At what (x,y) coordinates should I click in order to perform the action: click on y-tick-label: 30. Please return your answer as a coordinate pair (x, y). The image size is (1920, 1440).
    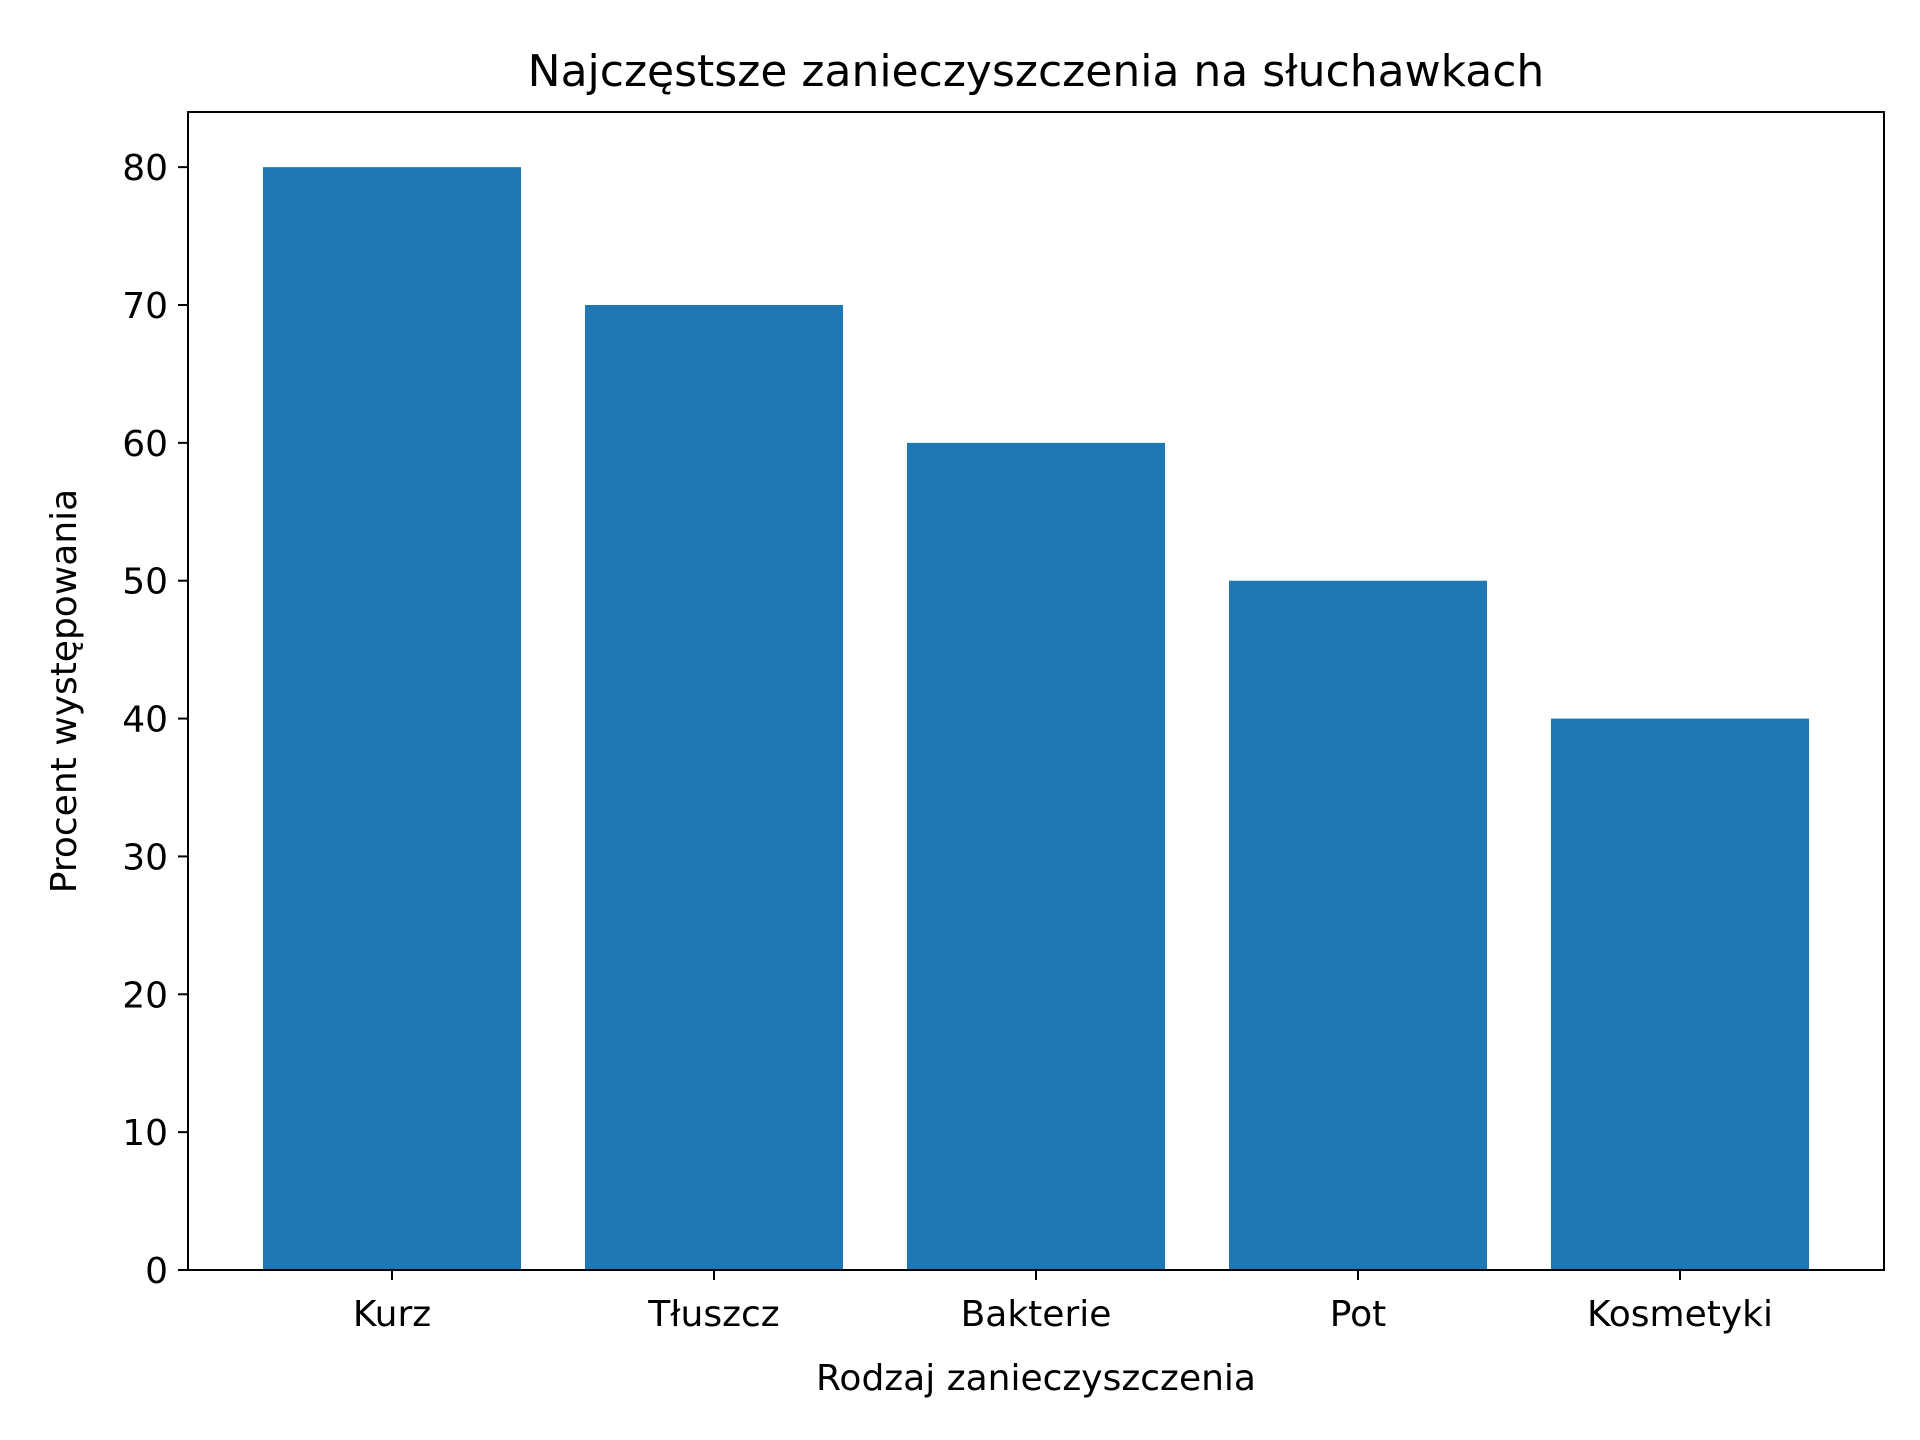
    Looking at the image, I should click on (145, 857).